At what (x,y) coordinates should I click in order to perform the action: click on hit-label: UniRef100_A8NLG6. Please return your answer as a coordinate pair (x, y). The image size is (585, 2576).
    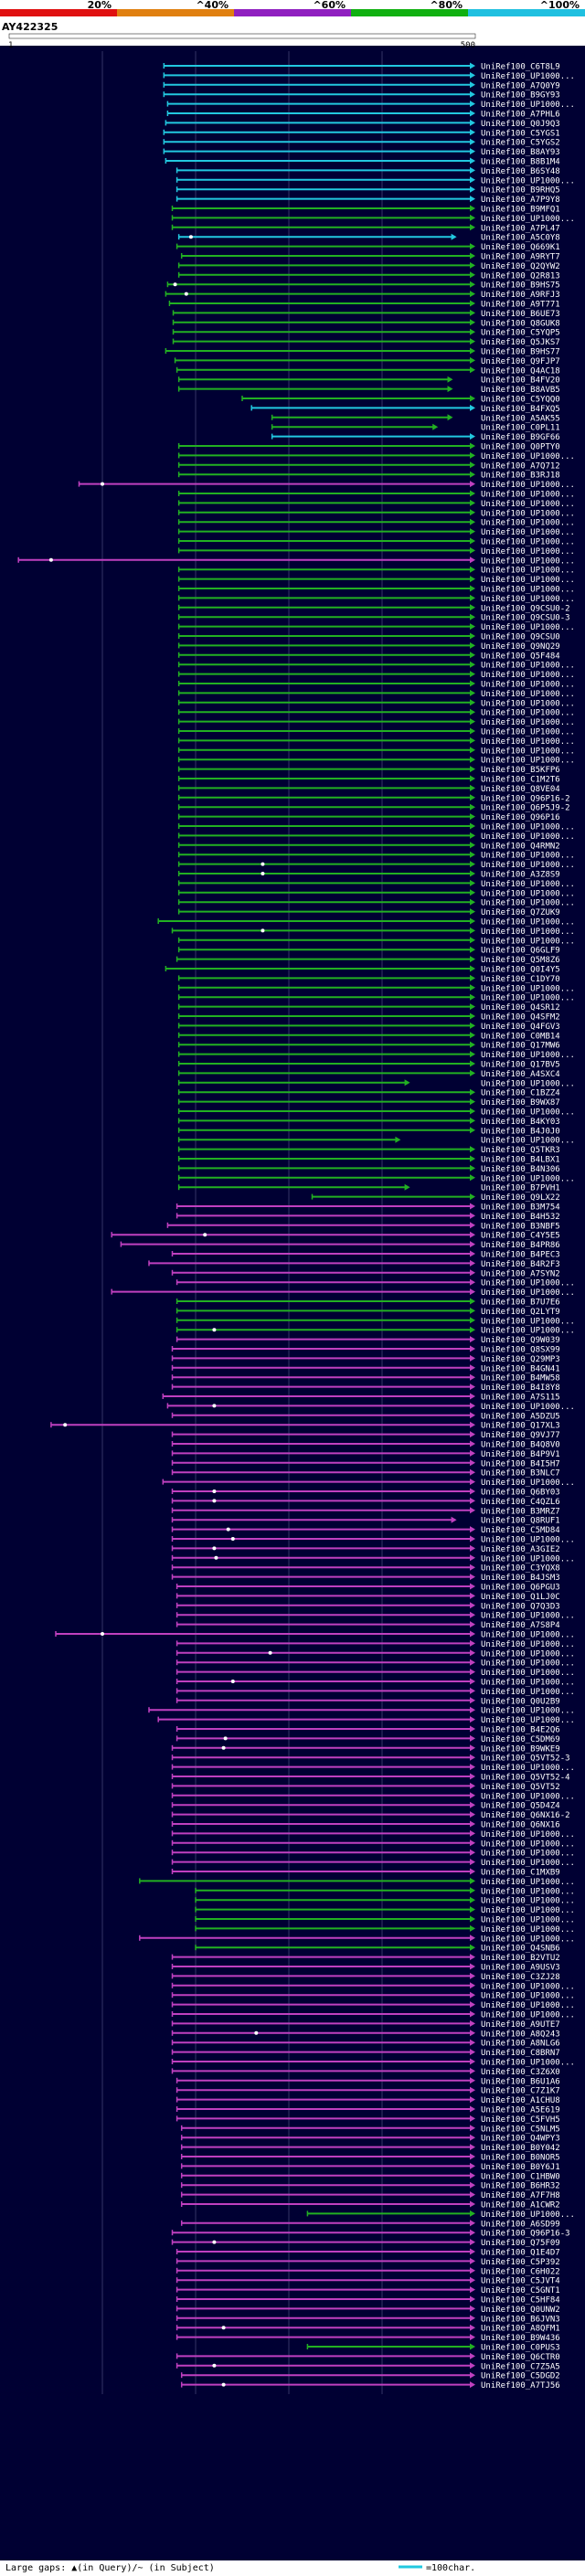
    Looking at the image, I should click on (520, 2044).